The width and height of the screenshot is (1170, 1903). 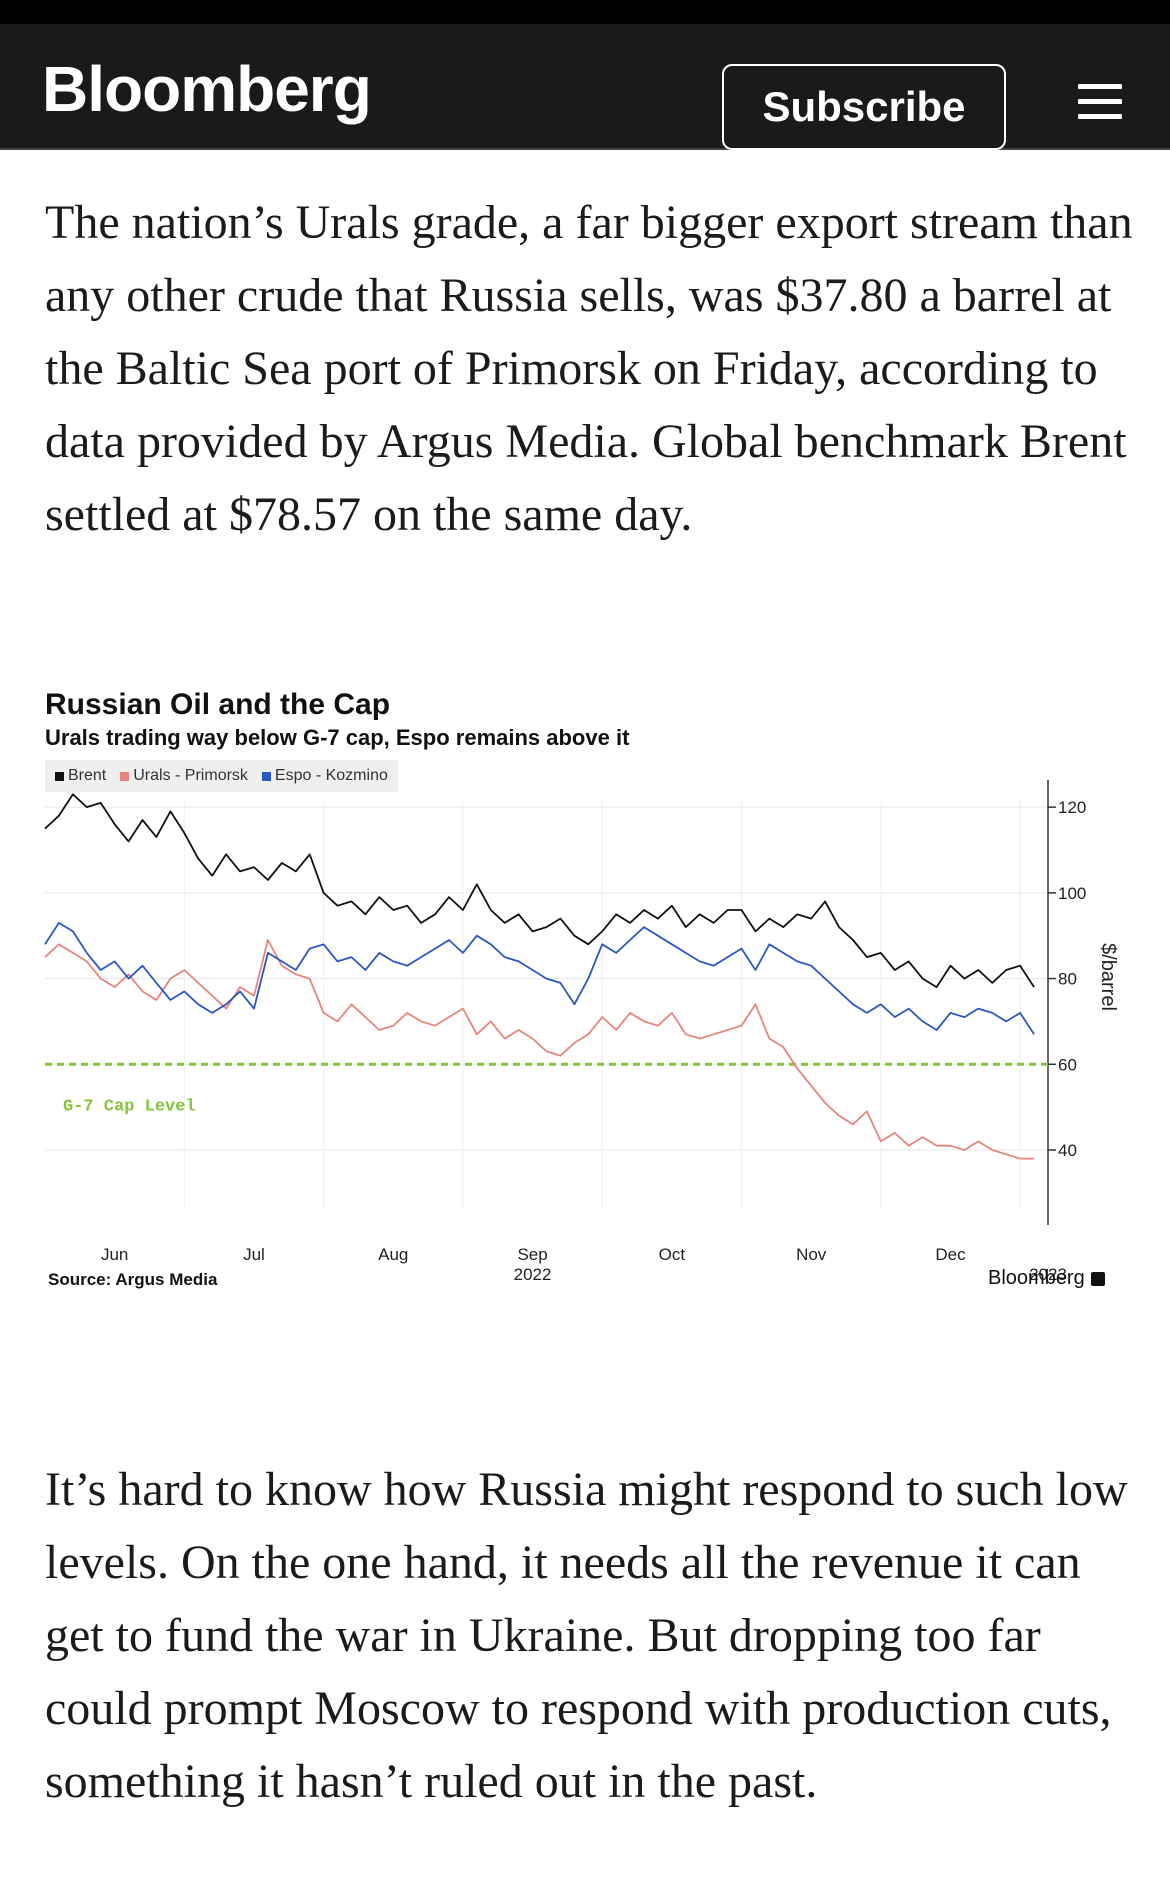 I want to click on legend-swatch-espo, so click(x=266, y=776).